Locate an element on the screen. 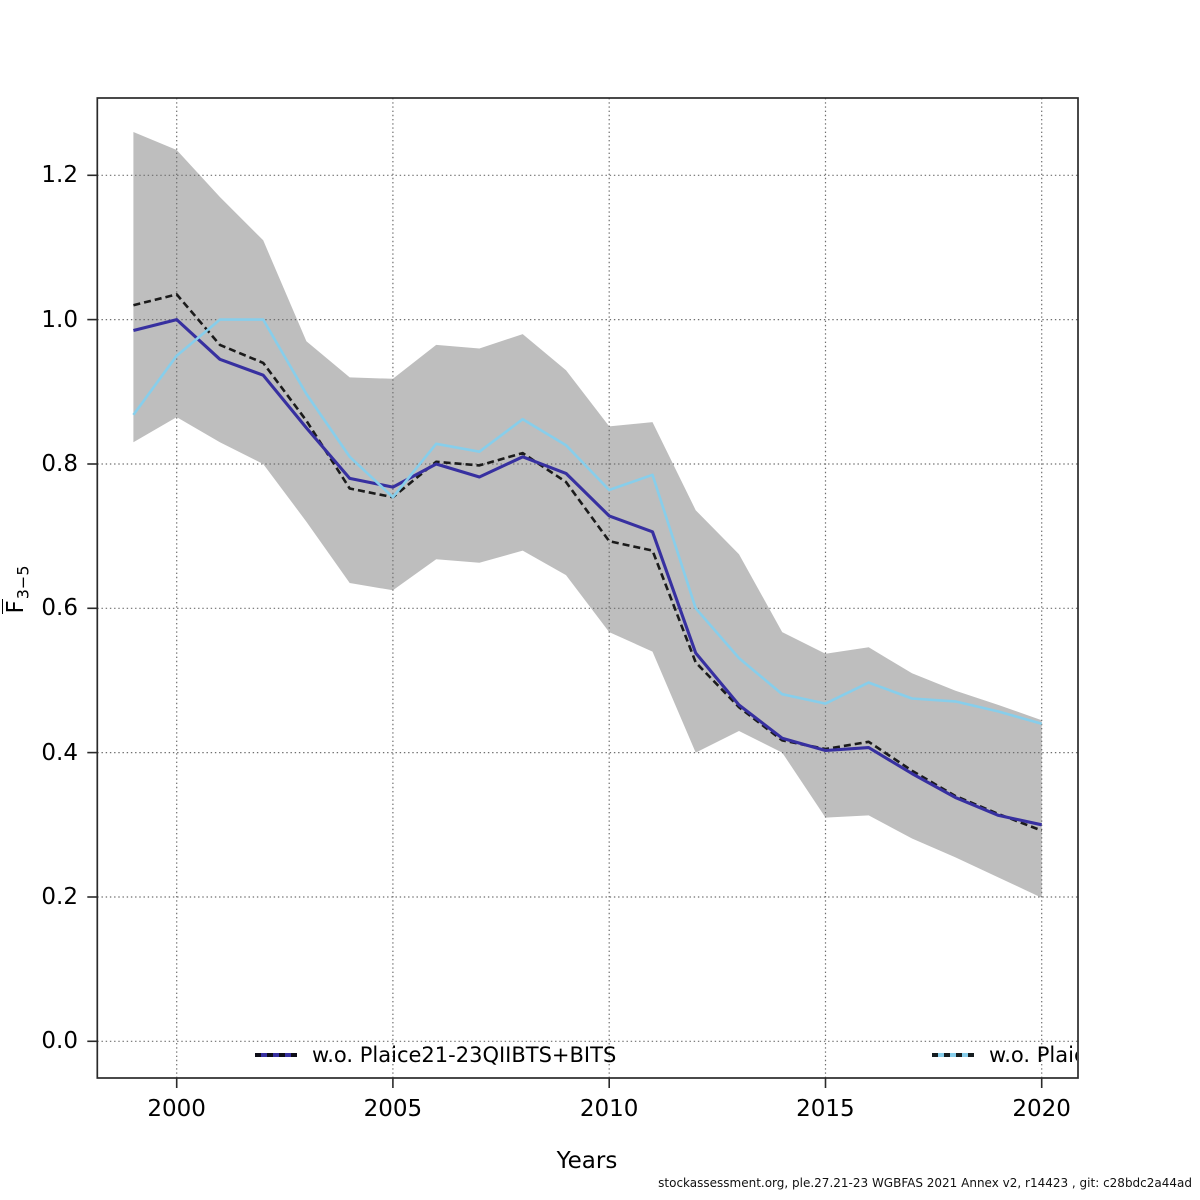 Image resolution: width=1200 pixels, height=1200 pixels. legend-left: w.o. Plaice21-23QIIBTS+BITS is located at coordinates (435, 1055).